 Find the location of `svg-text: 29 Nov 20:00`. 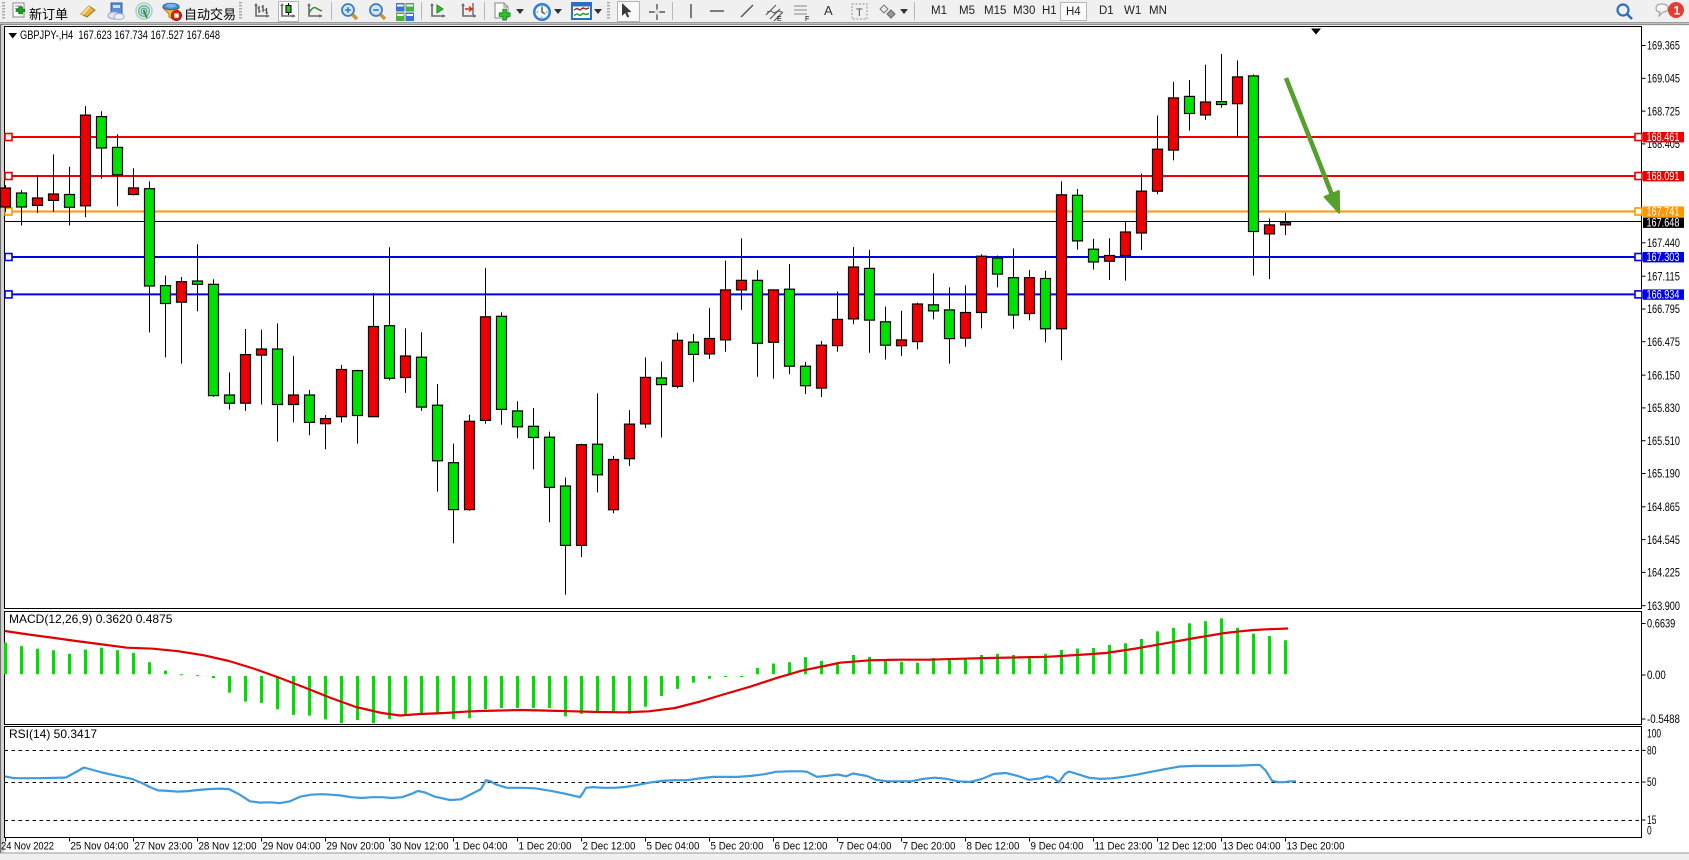

svg-text: 29 Nov 20:00 is located at coordinates (356, 846).